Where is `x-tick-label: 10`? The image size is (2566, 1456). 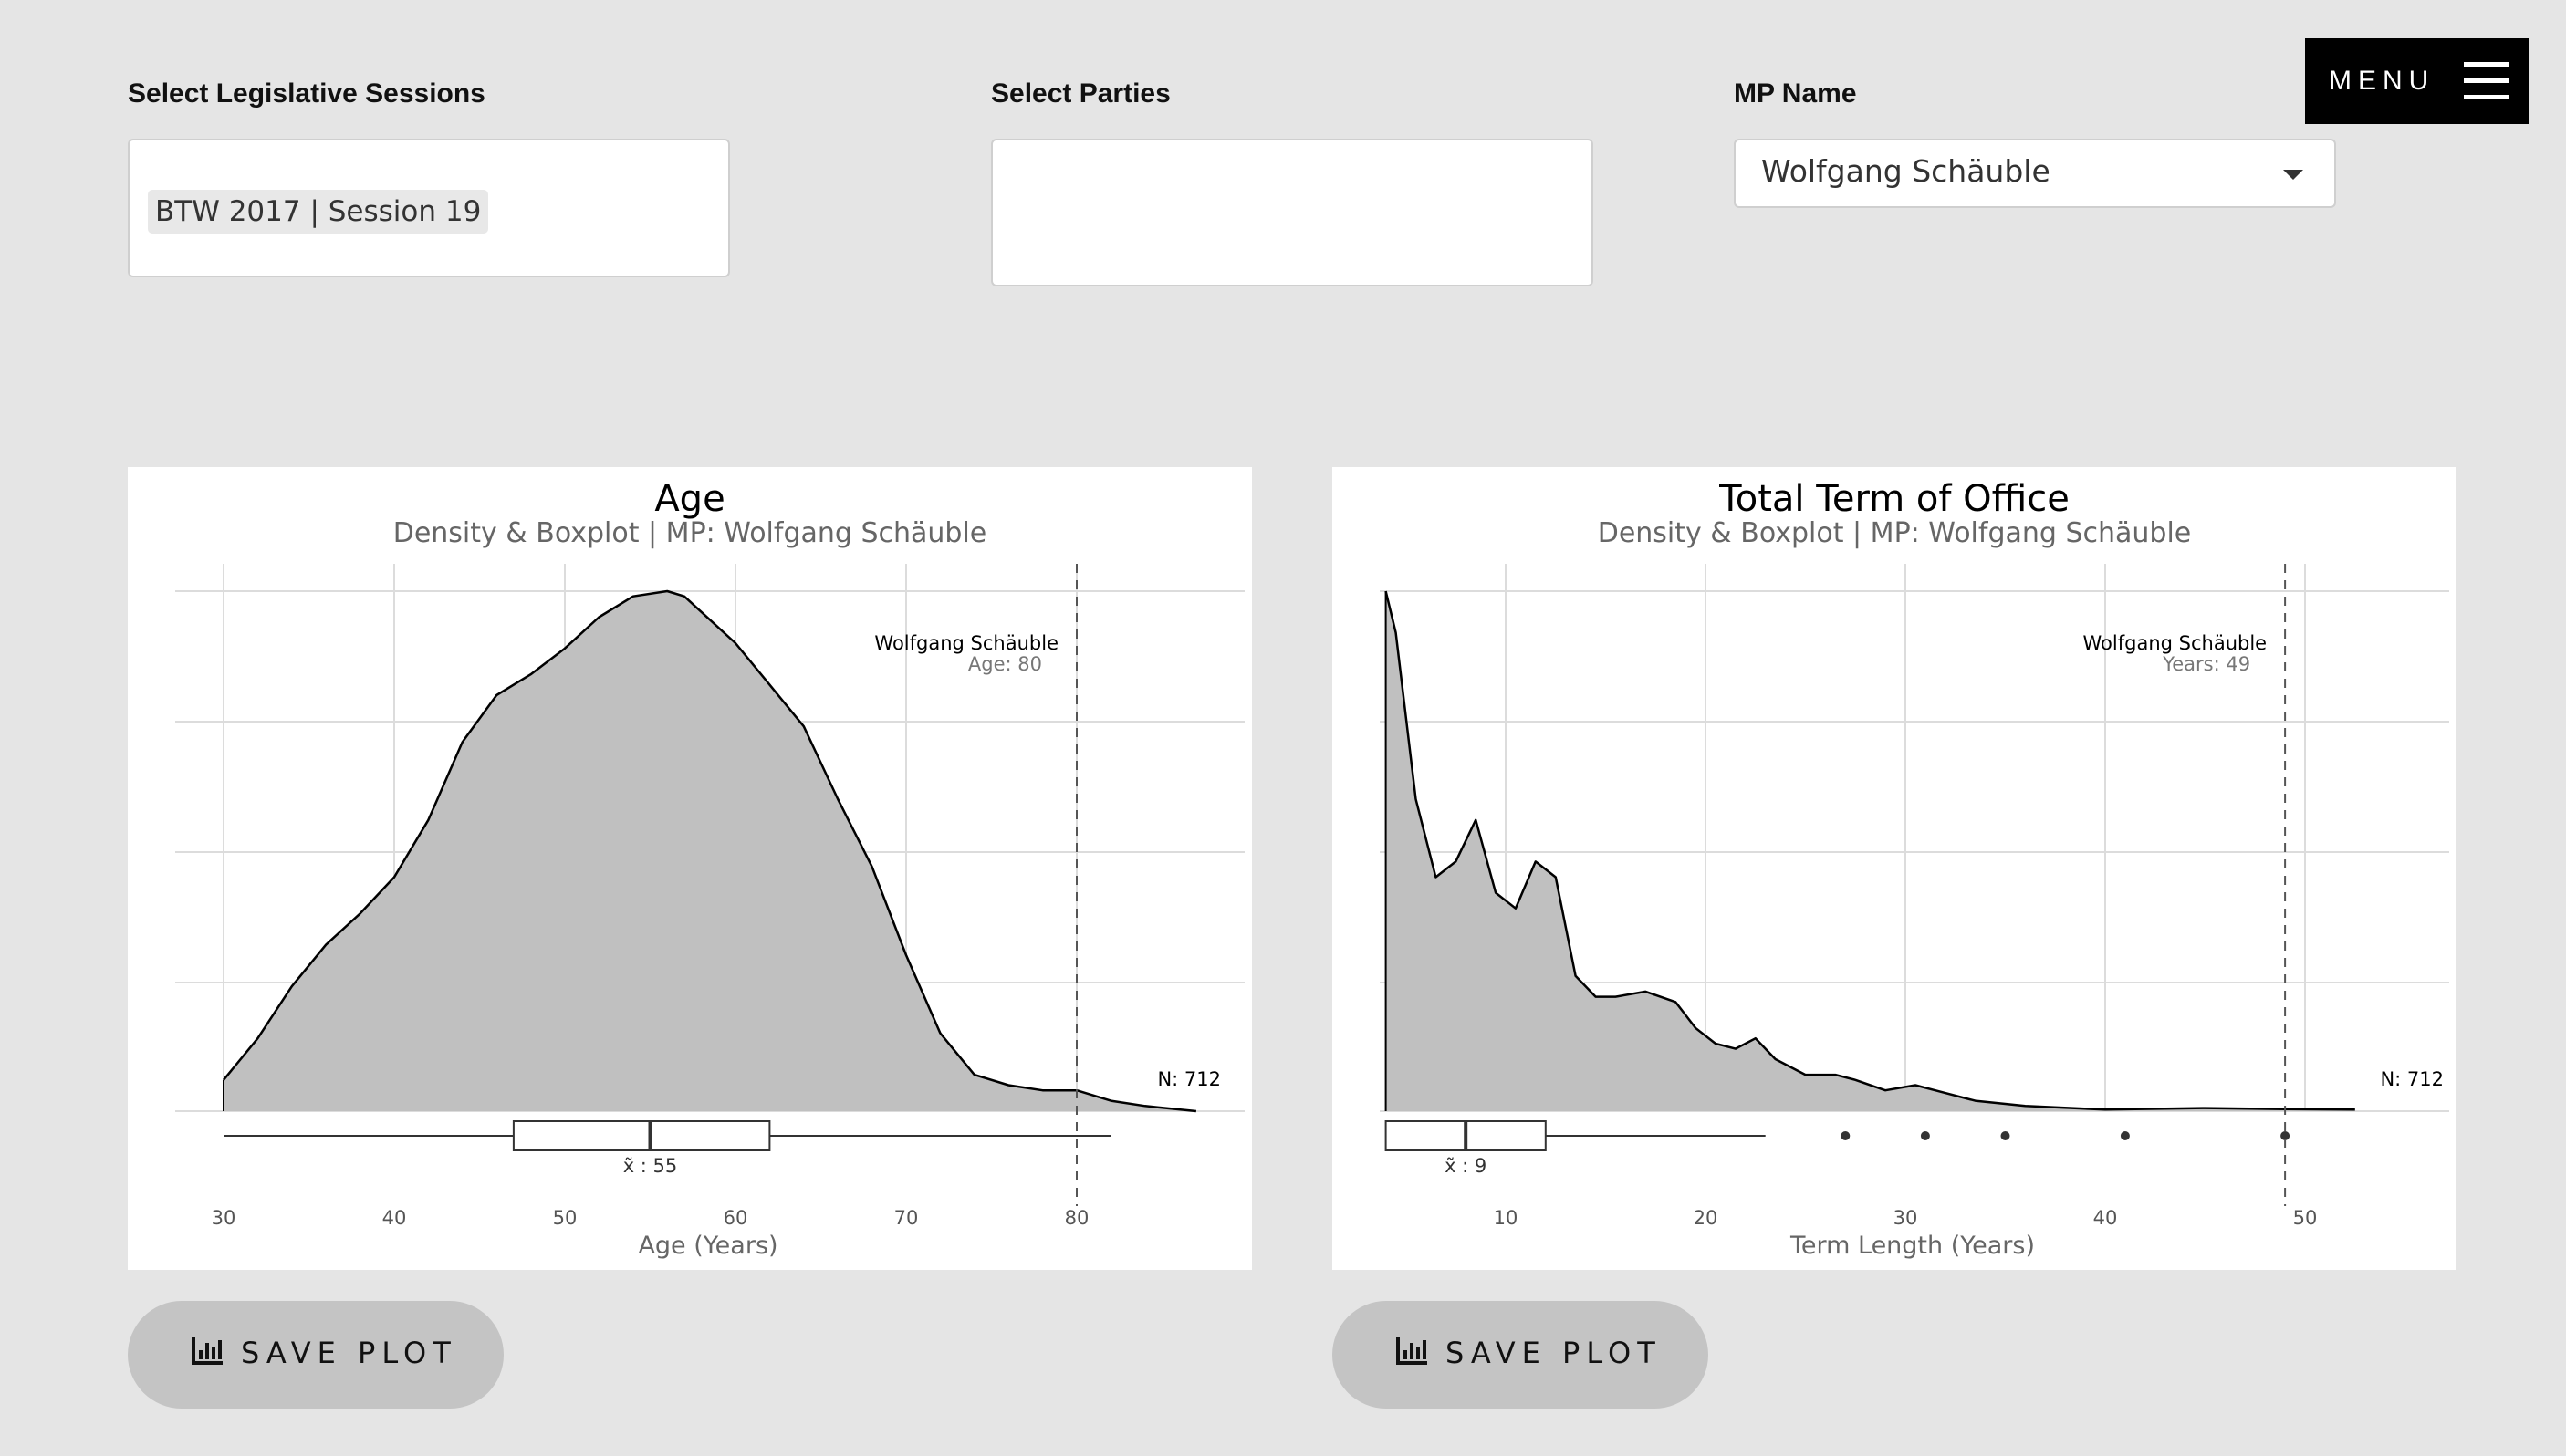
x-tick-label: 10 is located at coordinates (1506, 1218).